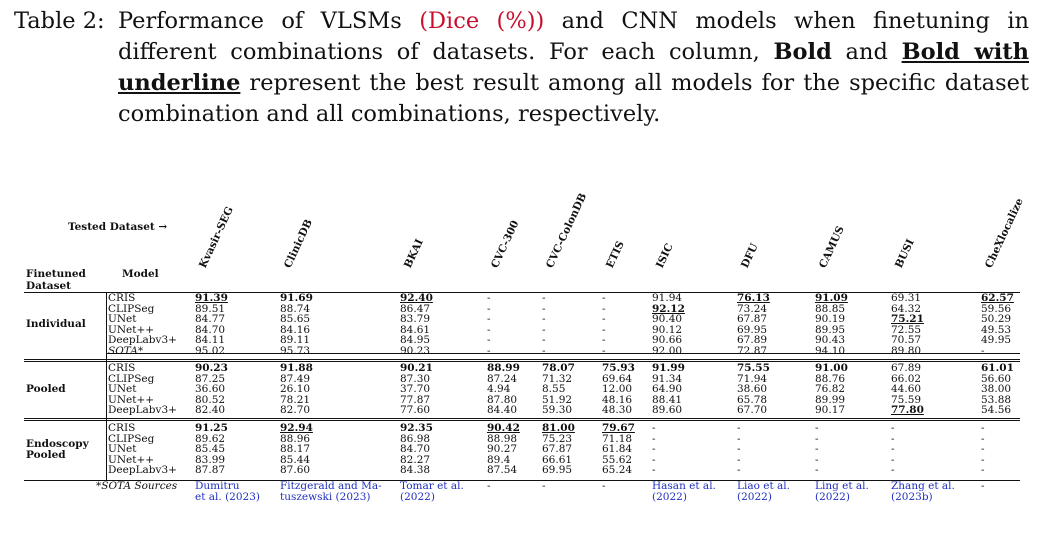  Describe the element at coordinates (906, 351) in the screenshot. I see `table-cell: 89.80` at that location.